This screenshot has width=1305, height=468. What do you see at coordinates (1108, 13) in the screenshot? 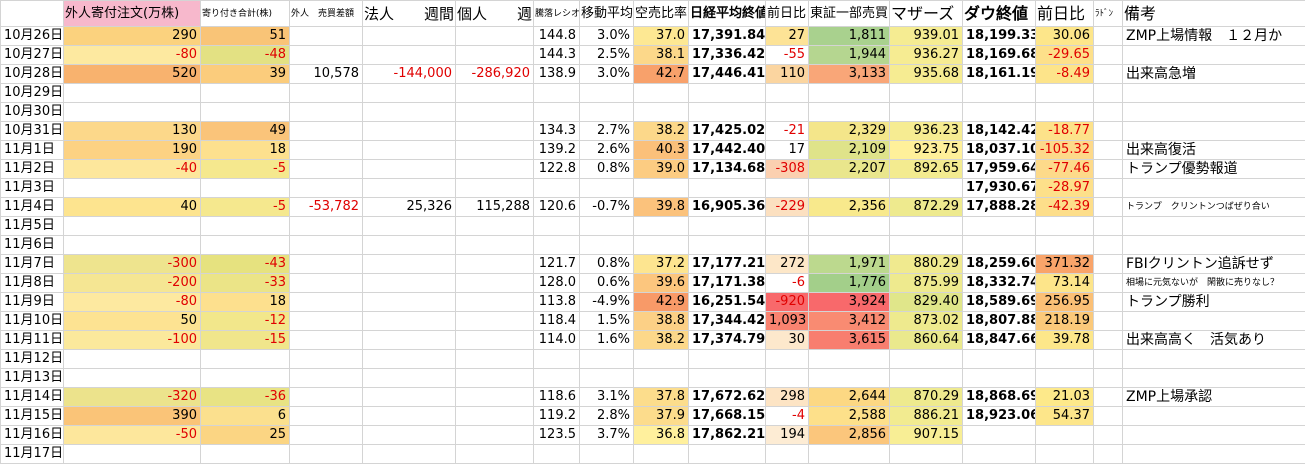
I see `header-cell: ﾗﾄﾞﾝ` at bounding box center [1108, 13].